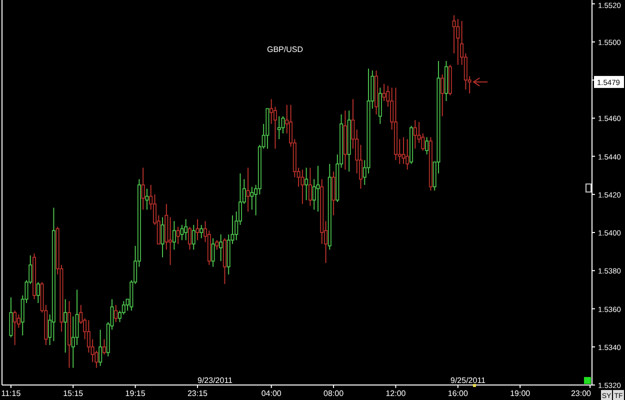 Image resolution: width=625 pixels, height=400 pixels. Describe the element at coordinates (73, 393) in the screenshot. I see `x-tick-label: 15:15` at that location.